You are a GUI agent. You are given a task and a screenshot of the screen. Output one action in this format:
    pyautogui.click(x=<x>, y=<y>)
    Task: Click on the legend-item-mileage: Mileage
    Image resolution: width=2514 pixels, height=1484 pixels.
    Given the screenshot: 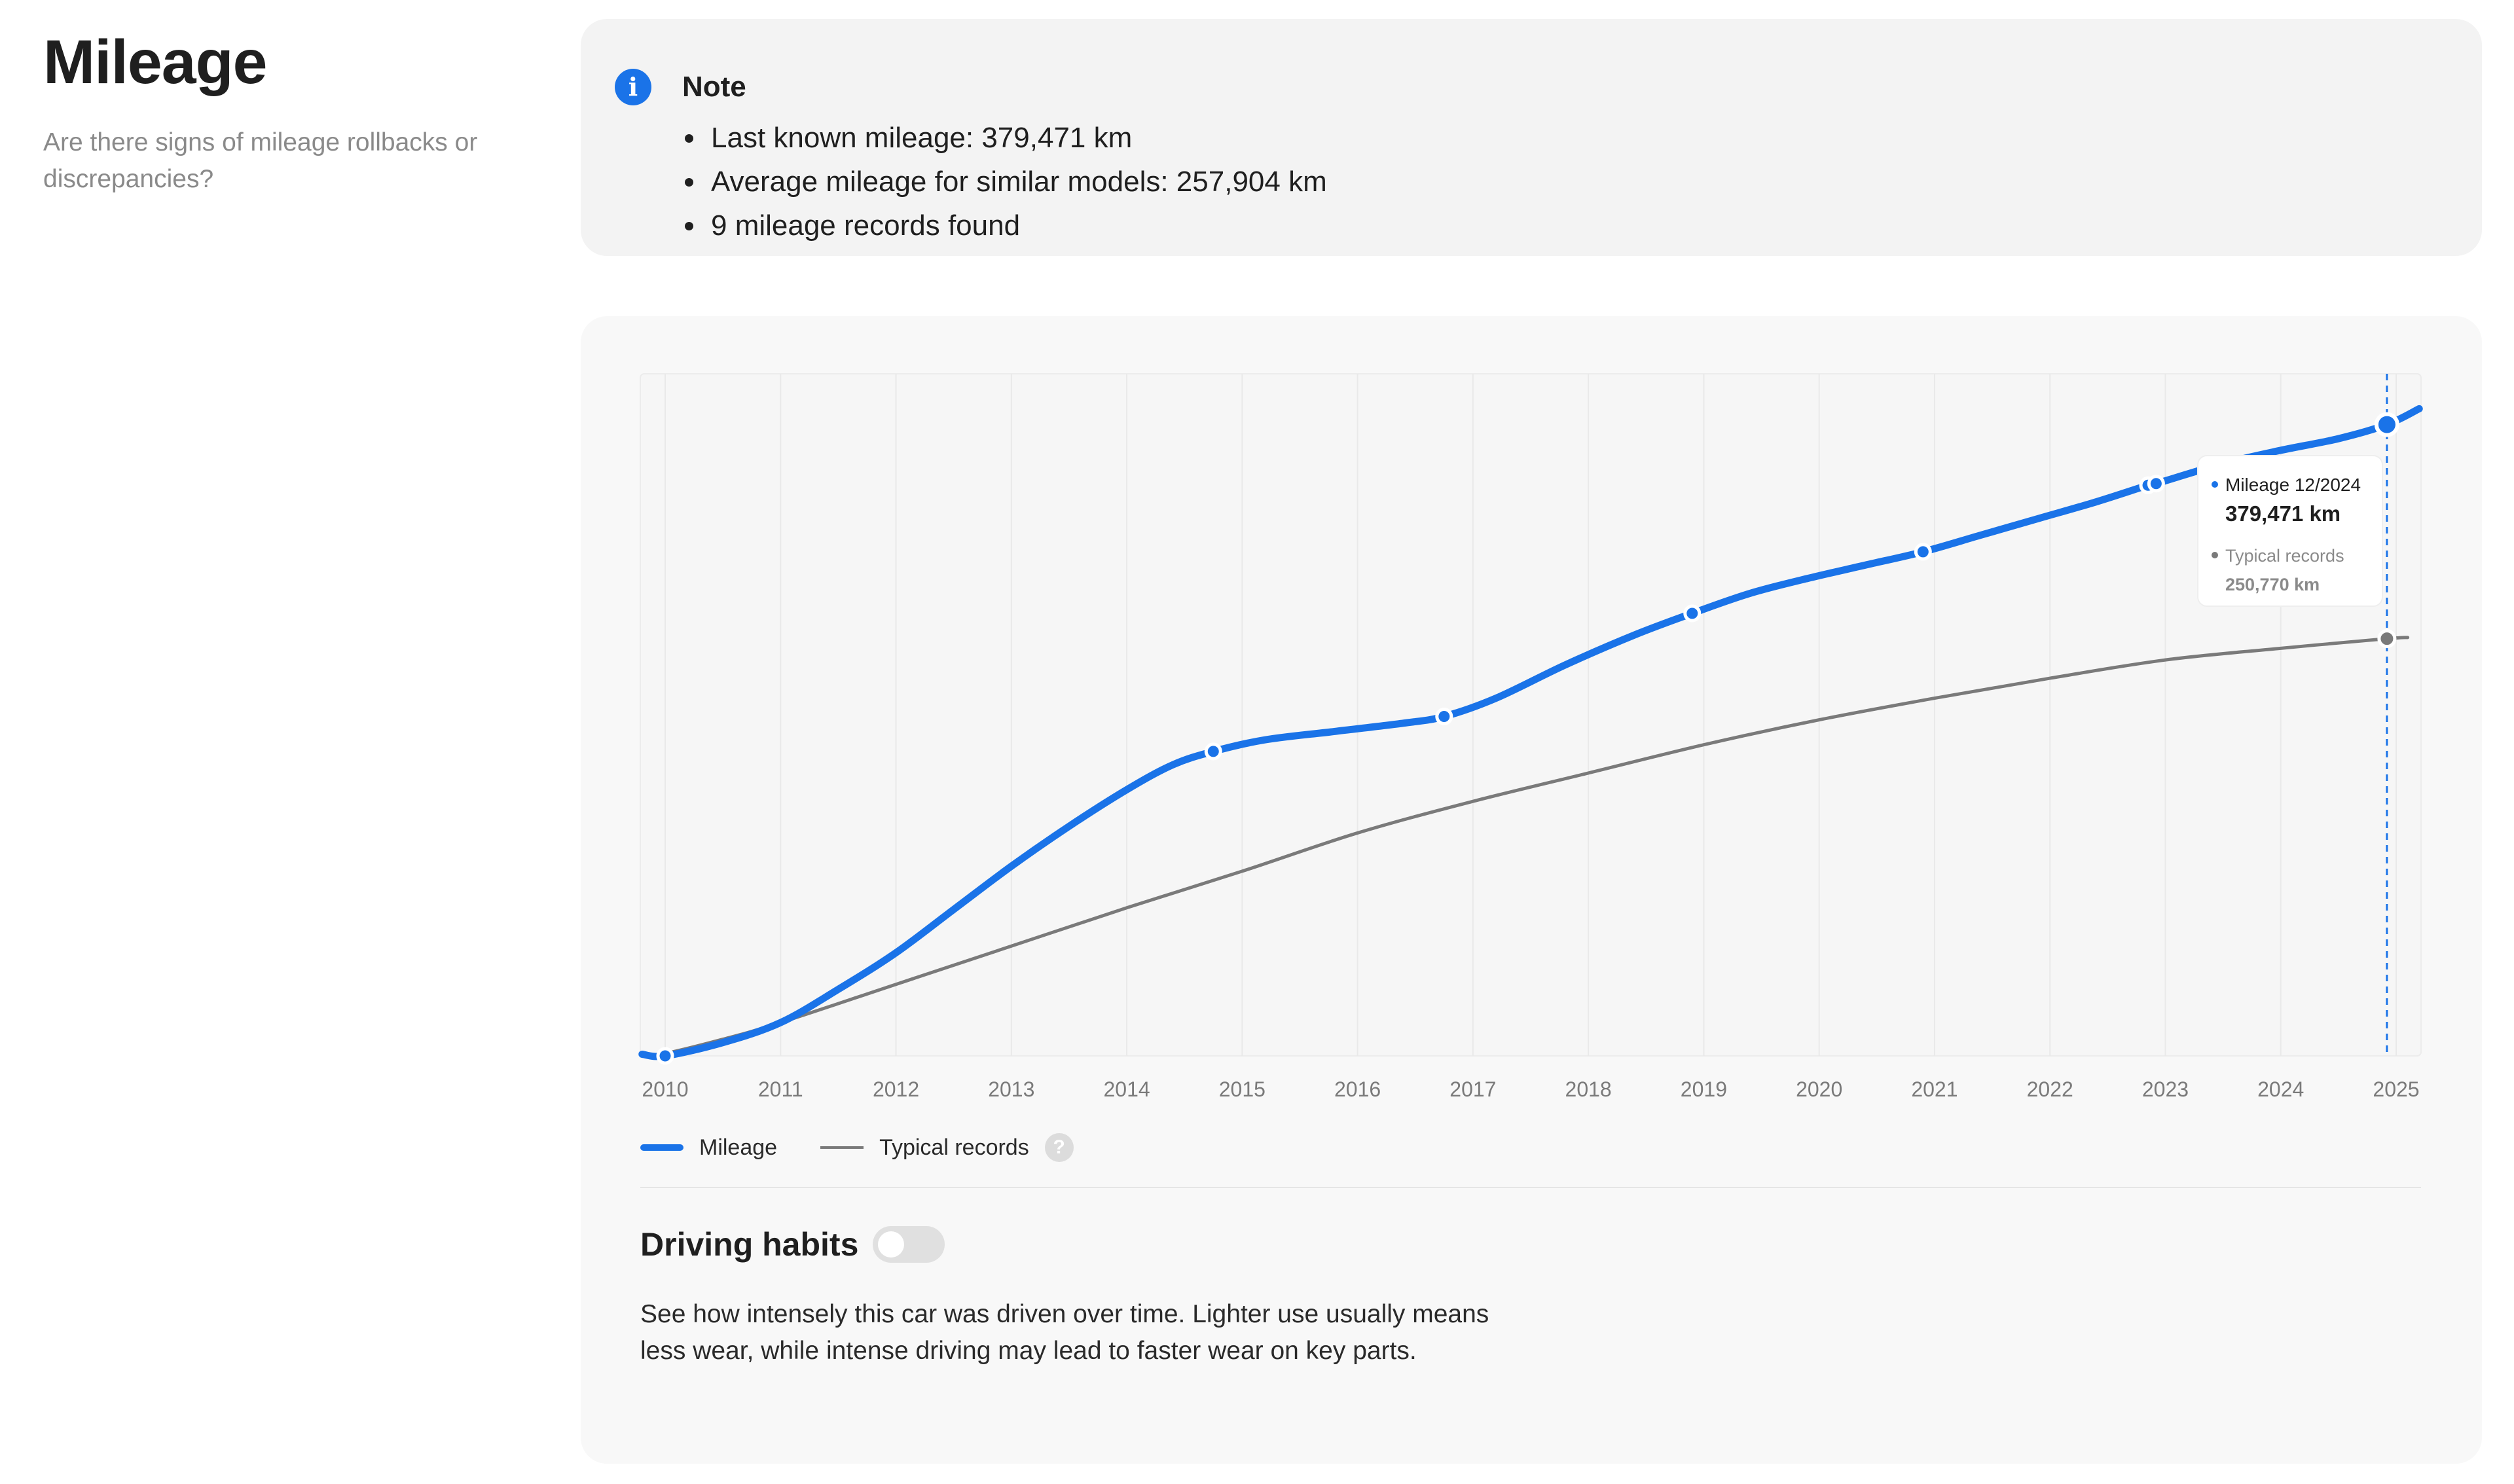 What is the action you would take?
    pyautogui.click(x=708, y=1148)
    